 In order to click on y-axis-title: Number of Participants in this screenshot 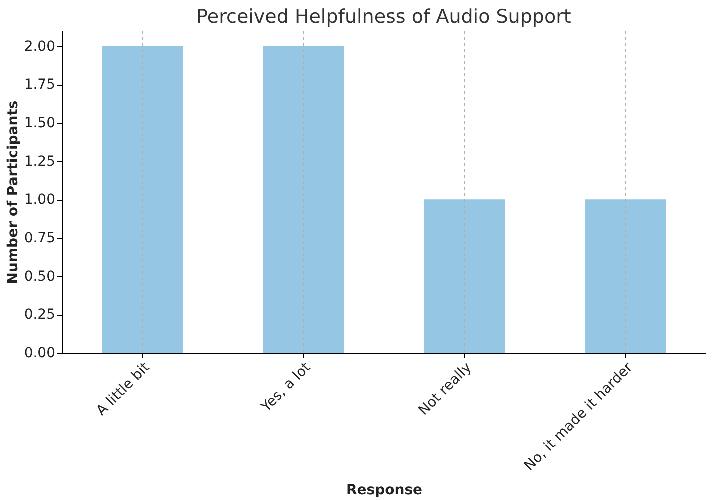, I will do `click(13, 192)`.